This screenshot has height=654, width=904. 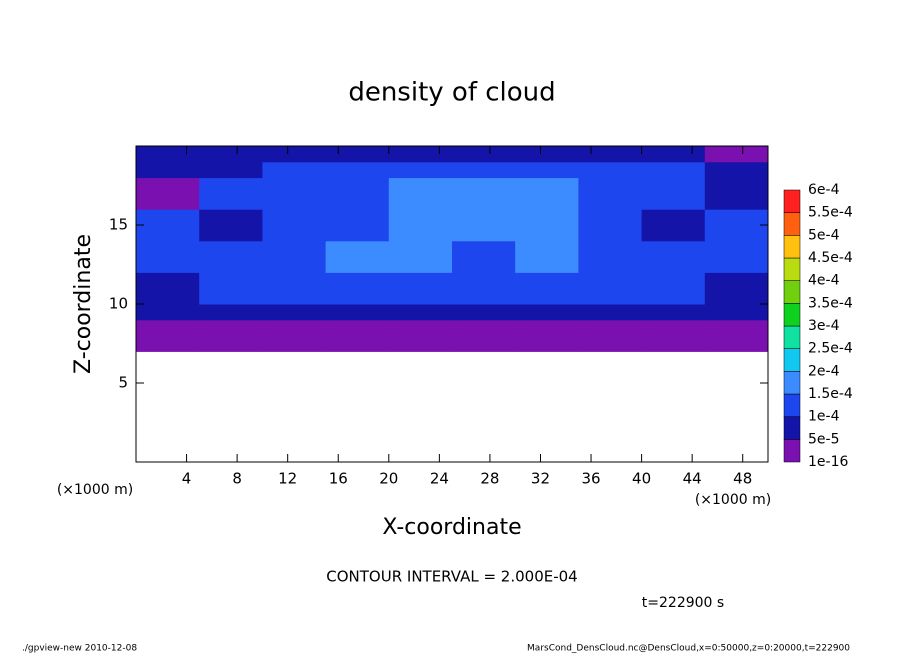 I want to click on y-axis-label: Z-coordinate, so click(x=83, y=304).